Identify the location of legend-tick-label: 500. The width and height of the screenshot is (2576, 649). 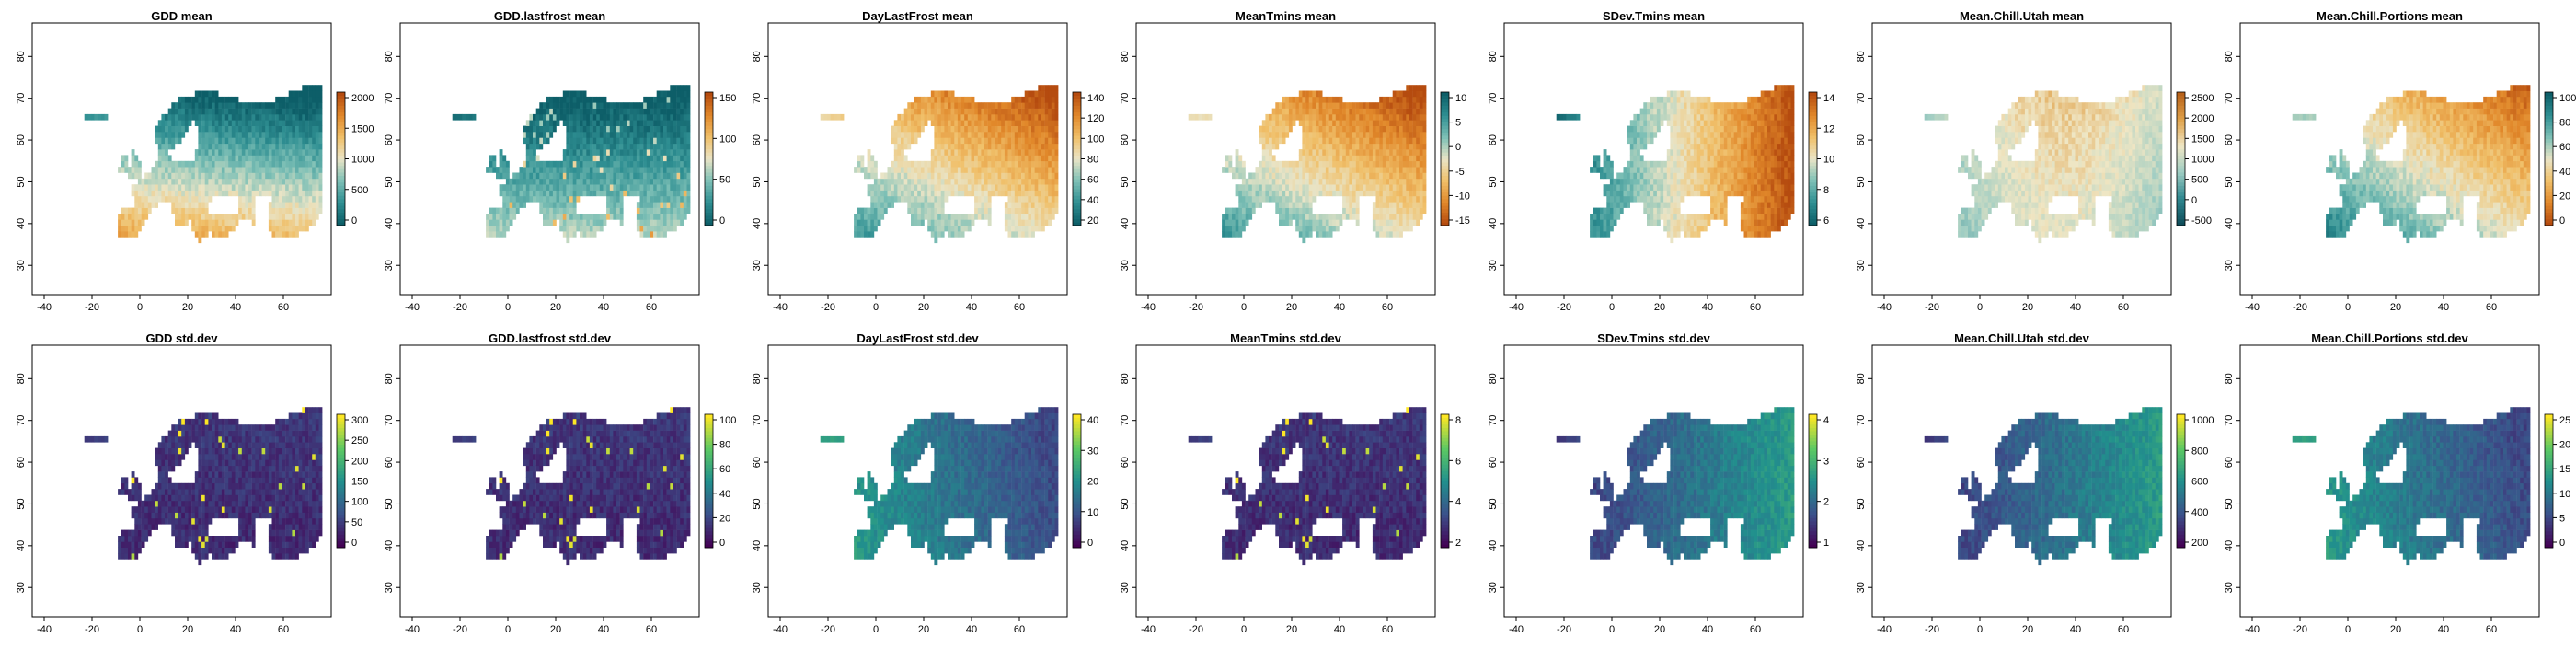
(359, 191).